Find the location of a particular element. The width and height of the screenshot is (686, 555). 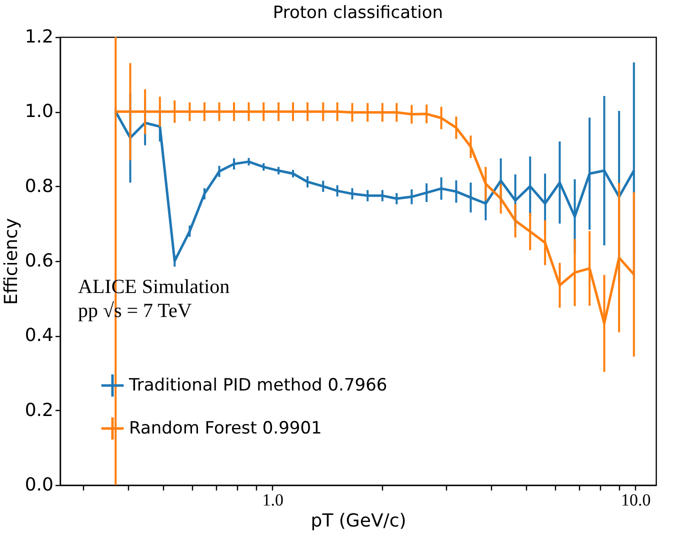

y-tick-label: 1.2 is located at coordinates (39, 37).